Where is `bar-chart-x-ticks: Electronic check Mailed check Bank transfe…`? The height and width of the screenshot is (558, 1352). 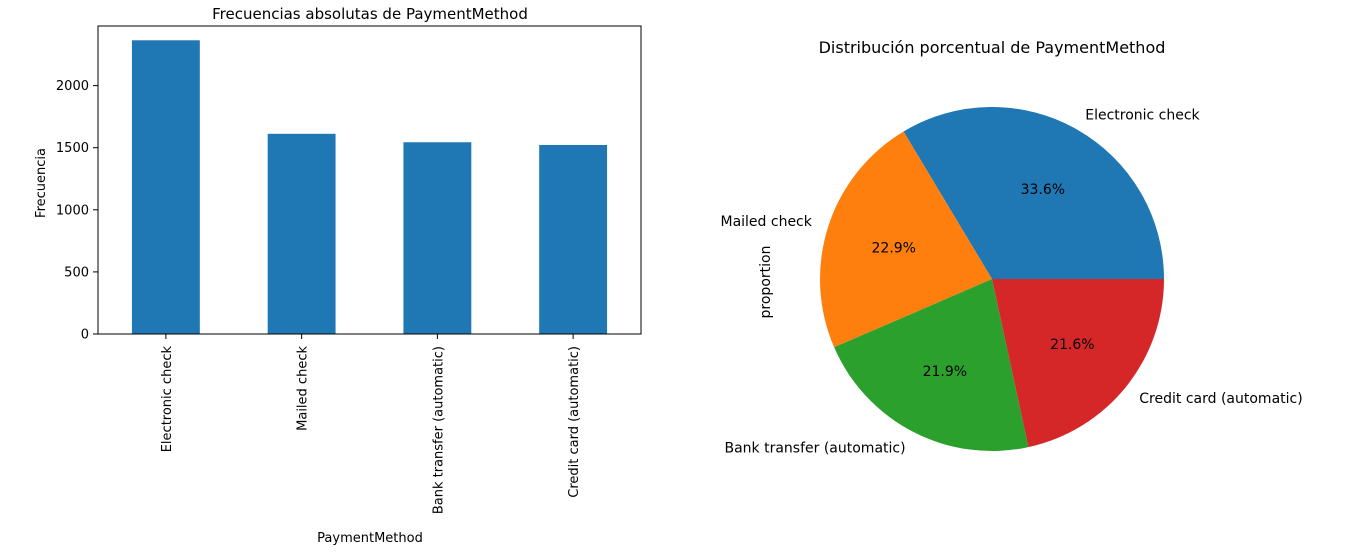 bar-chart-x-ticks: Electronic check Mailed check Bank transfe… is located at coordinates (371, 424).